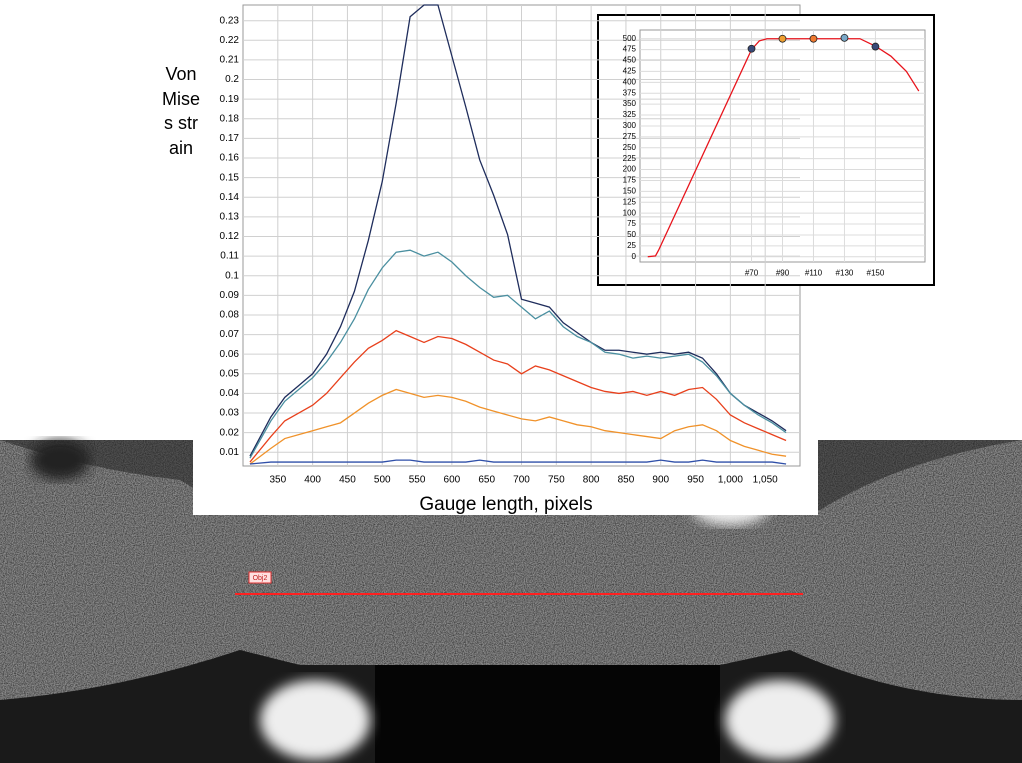  Describe the element at coordinates (631, 234) in the screenshot. I see `y-tick-label: 50` at that location.